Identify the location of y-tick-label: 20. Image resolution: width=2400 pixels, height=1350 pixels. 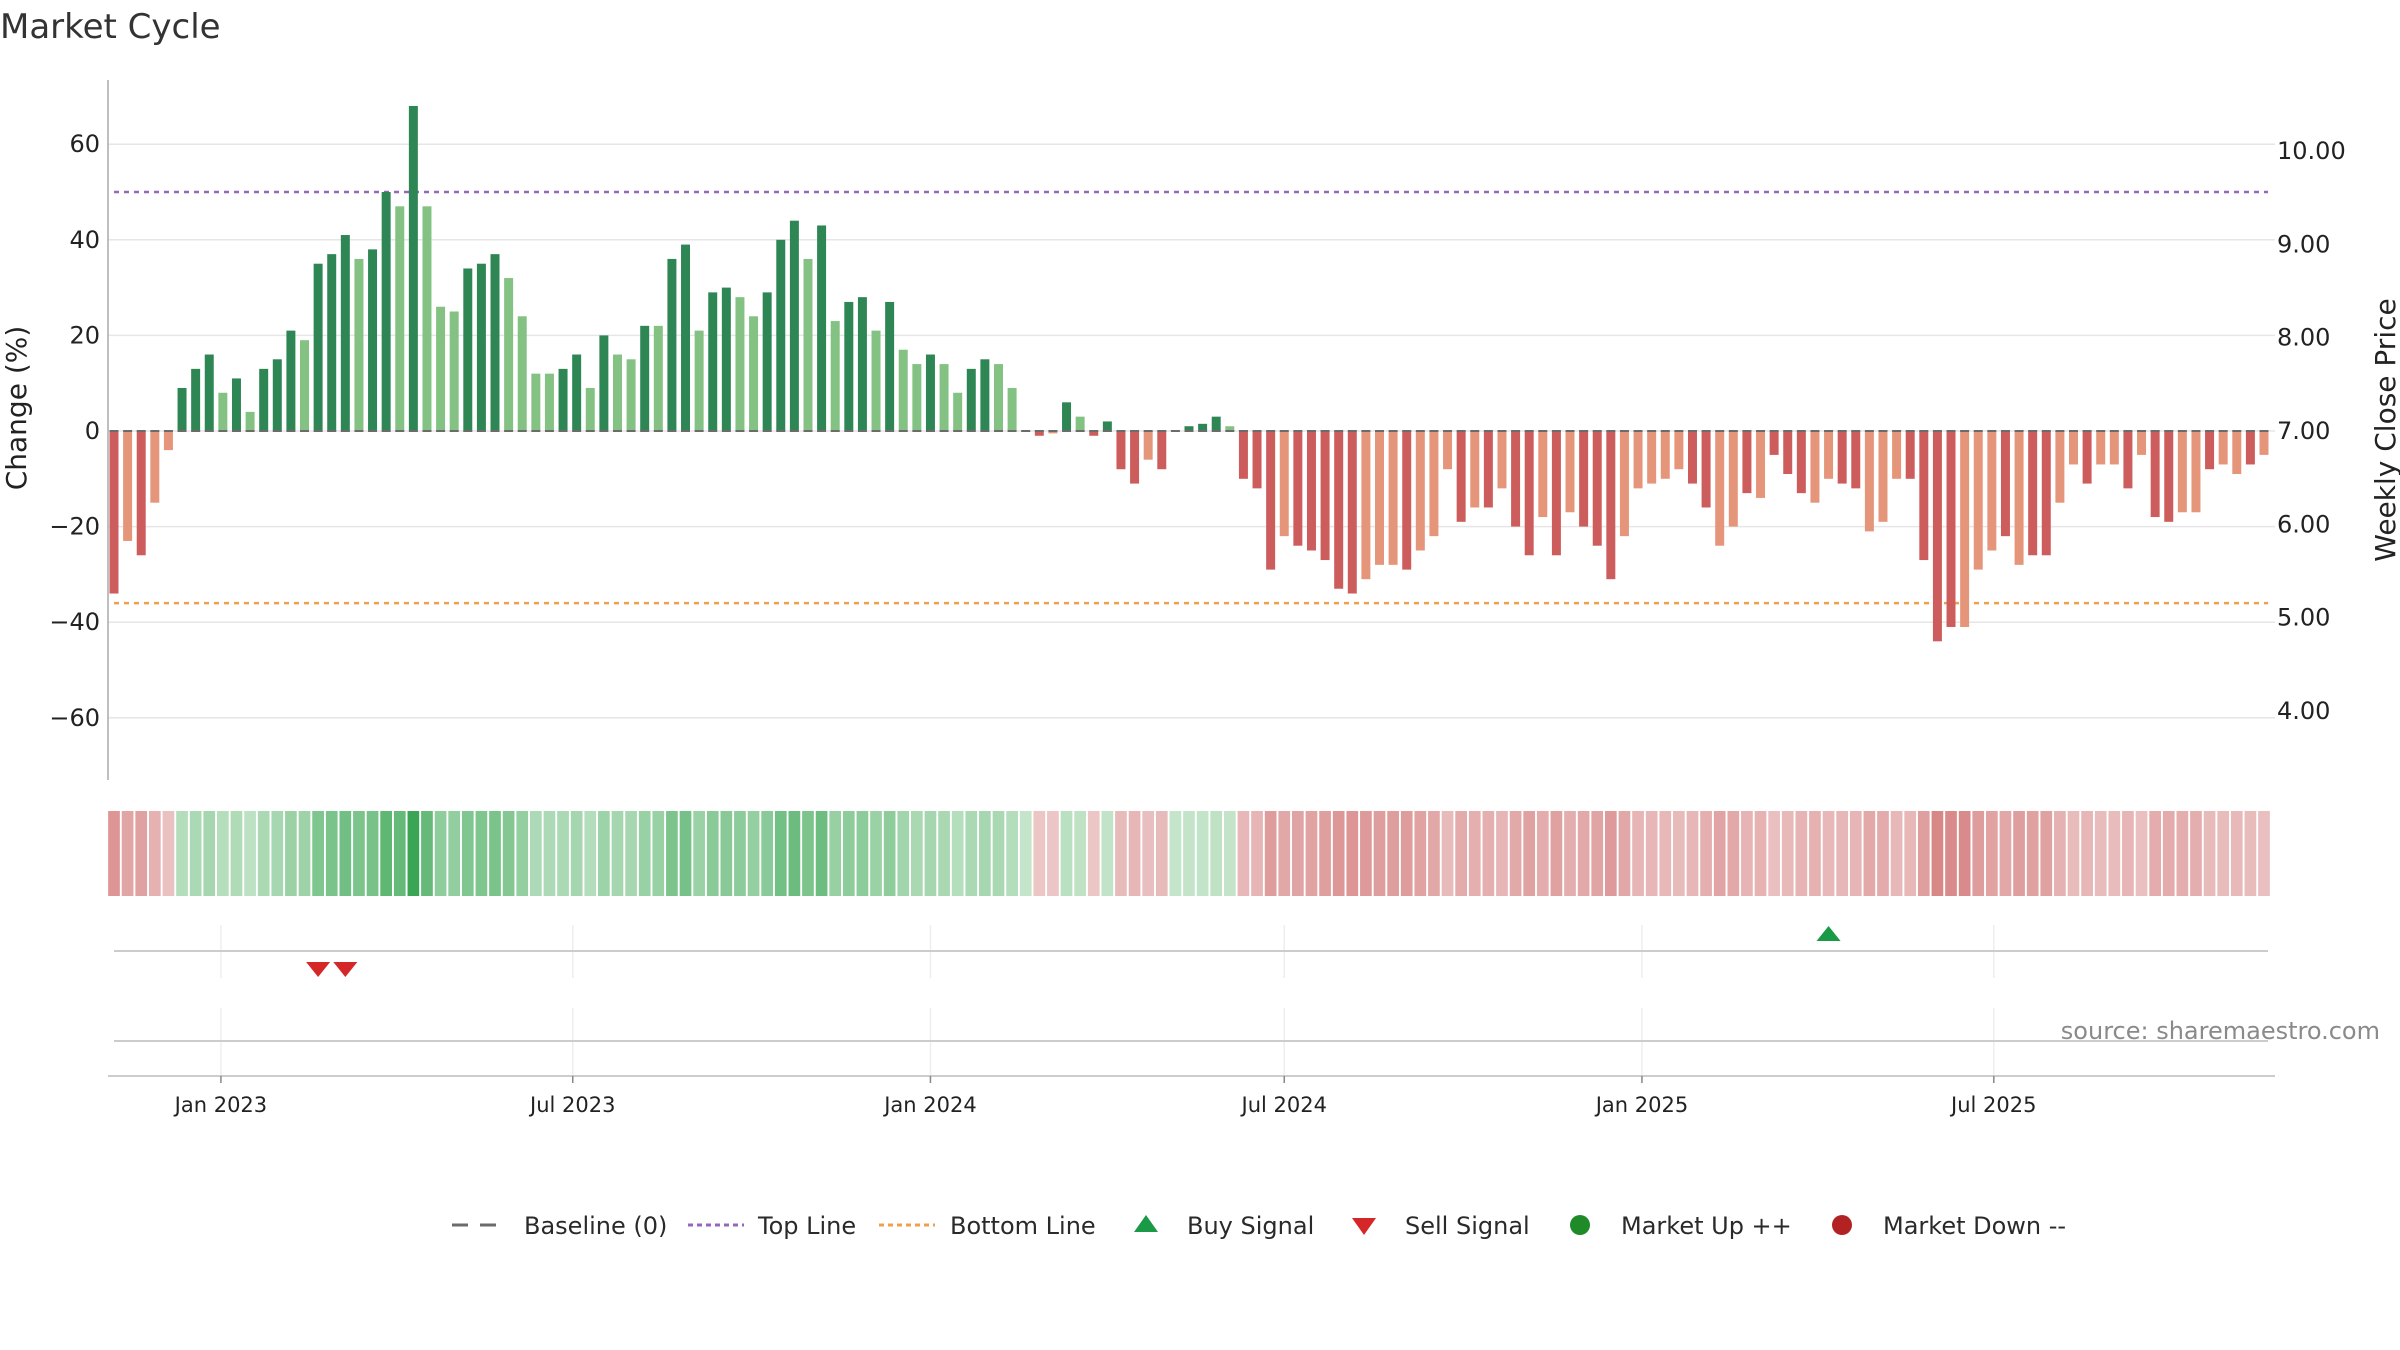
(84, 335).